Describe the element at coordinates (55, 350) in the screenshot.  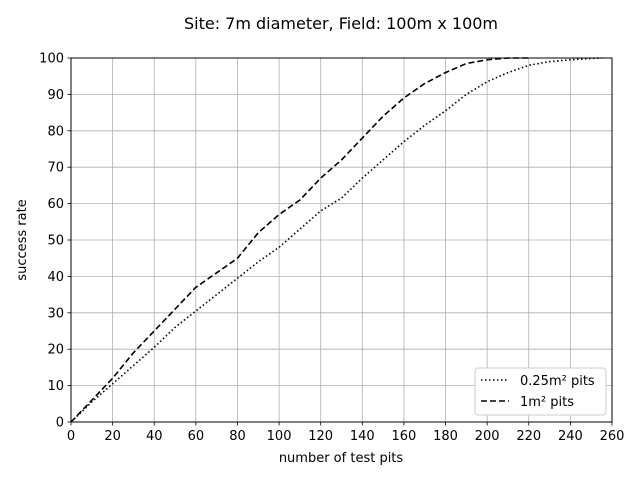
I see `y-tick-label: 20` at that location.